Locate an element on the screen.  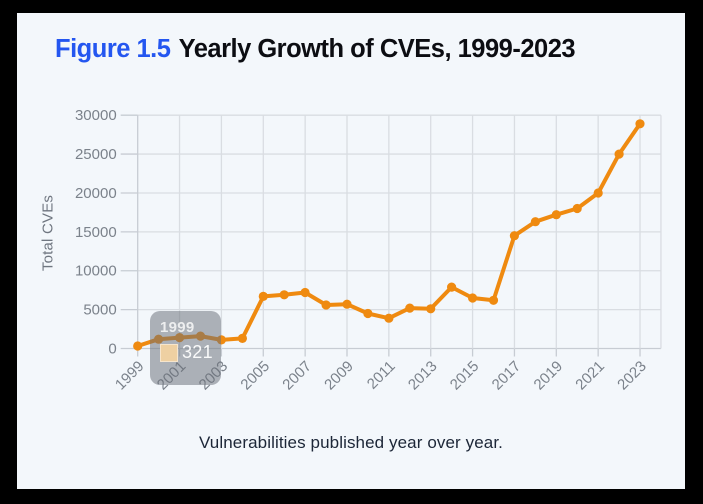
data-point-2008 is located at coordinates (326, 305).